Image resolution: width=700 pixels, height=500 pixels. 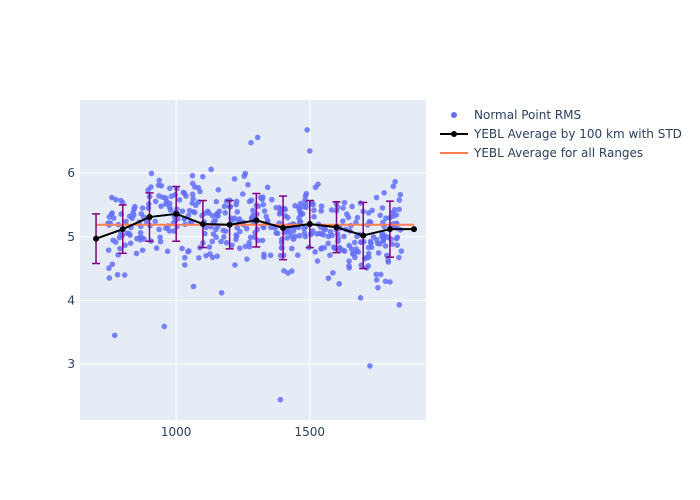 I want to click on x-tick-label: 1000, so click(x=176, y=432).